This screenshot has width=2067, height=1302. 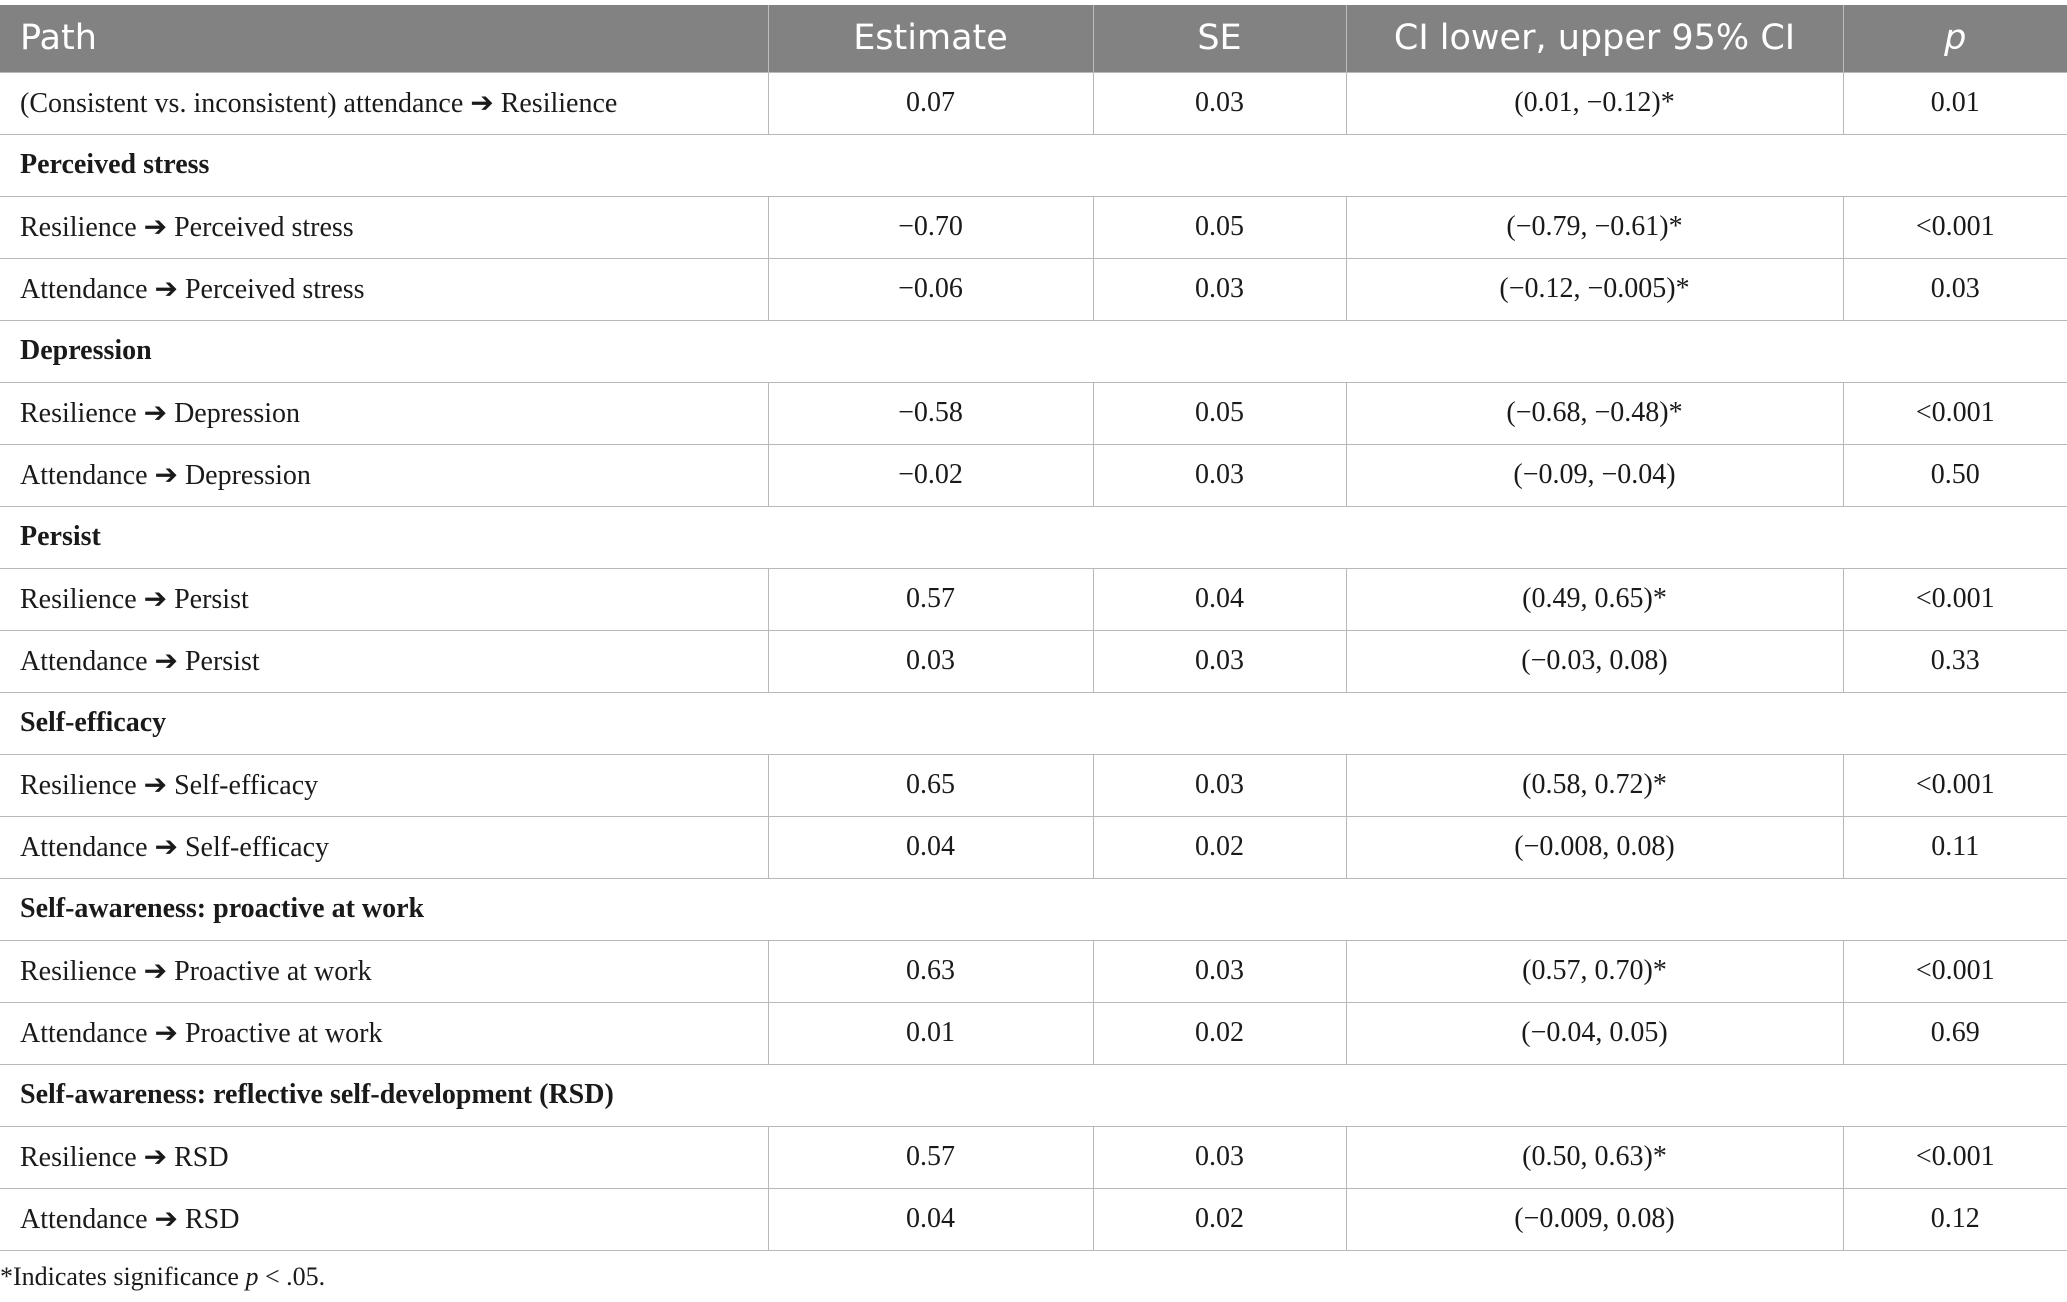 What do you see at coordinates (930, 661) in the screenshot?
I see `estimate-cell: 0.03` at bounding box center [930, 661].